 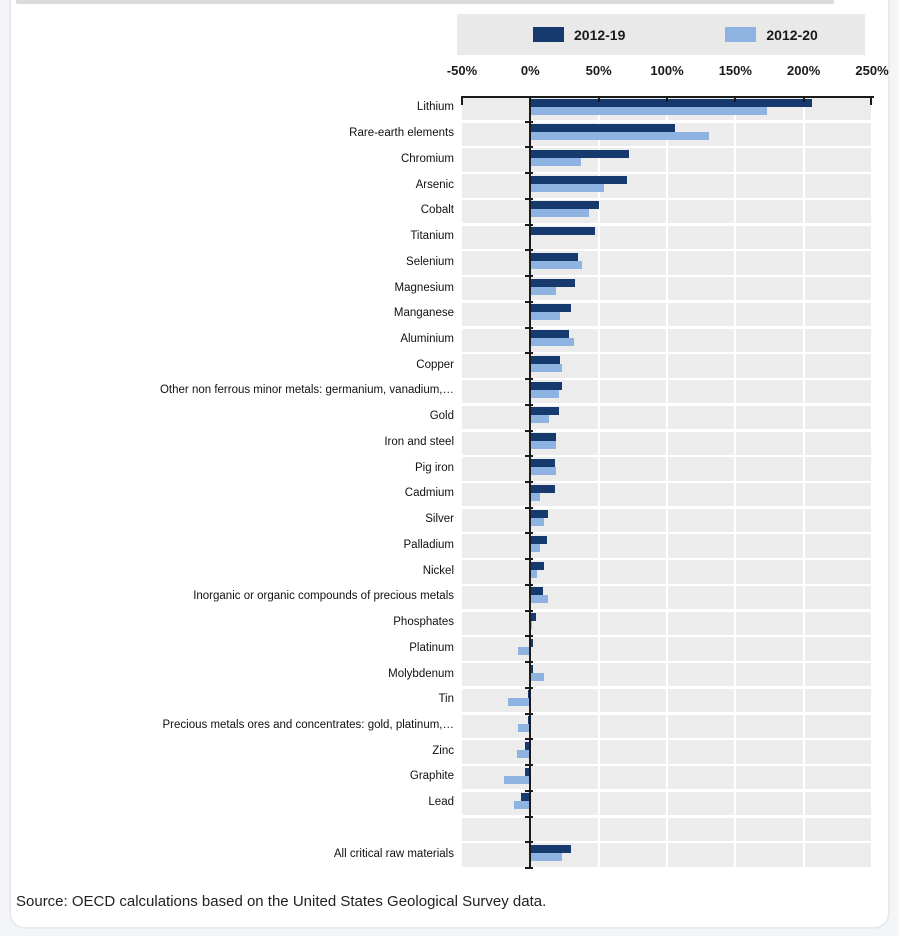 I want to click on x-tick-label: 150%, so click(x=735, y=70).